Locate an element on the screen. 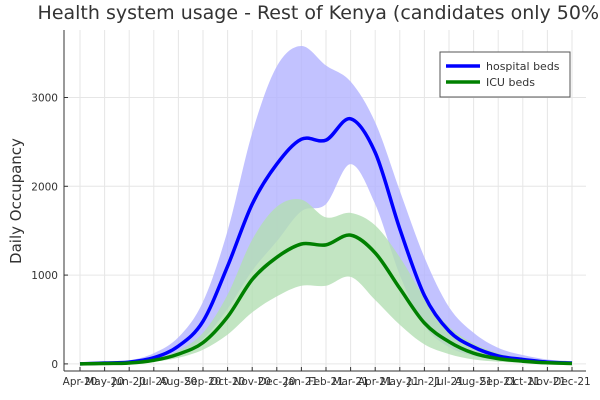  y-tick-label: 3000 is located at coordinates (44, 98).